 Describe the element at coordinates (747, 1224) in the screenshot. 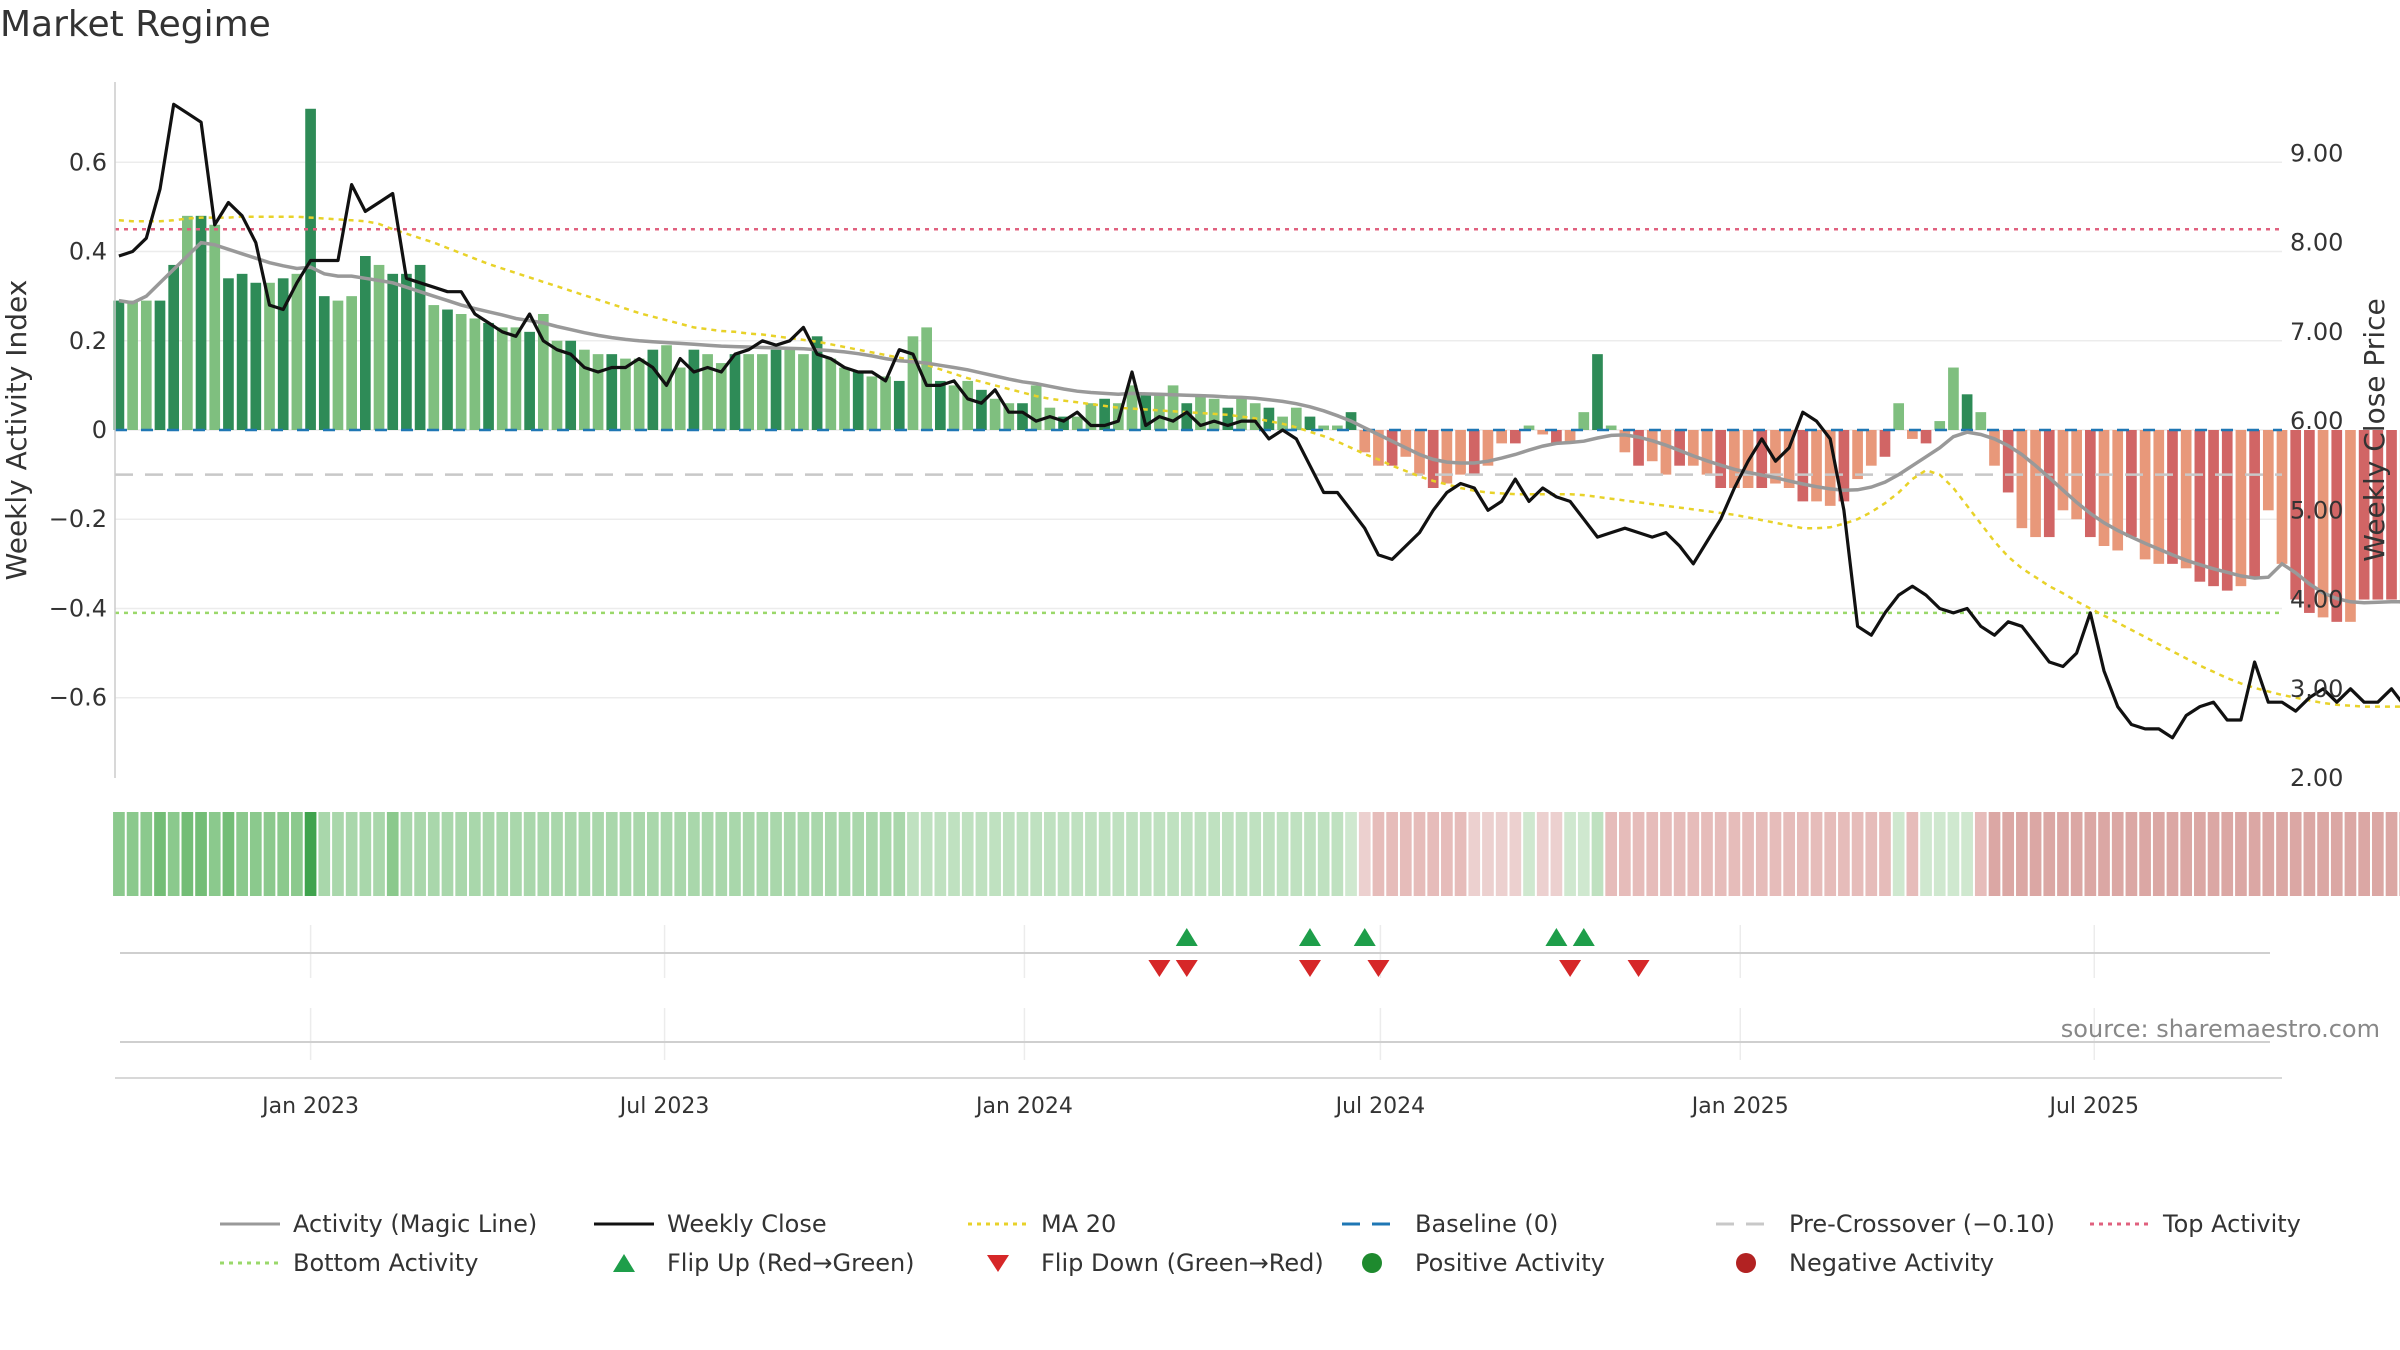

I see `legend-label: Weekly Close` at that location.